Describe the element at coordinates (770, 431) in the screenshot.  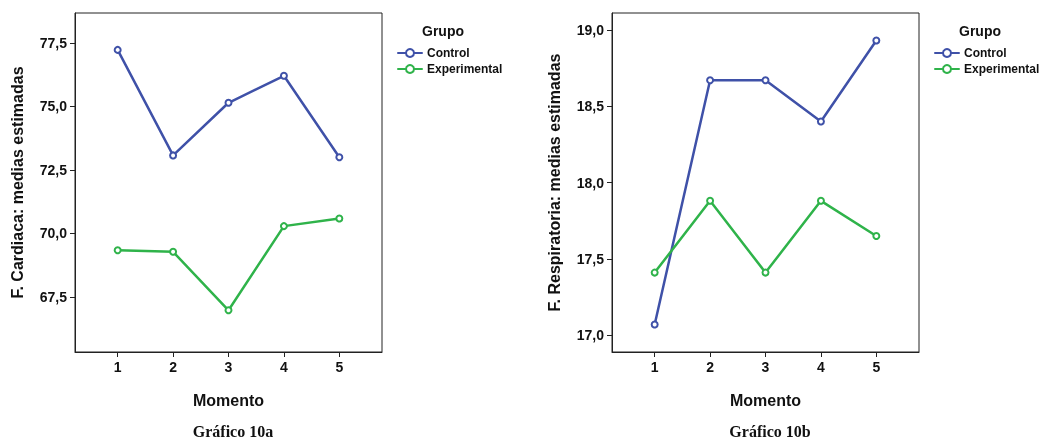
I see `text: Gráfico 10b` at that location.